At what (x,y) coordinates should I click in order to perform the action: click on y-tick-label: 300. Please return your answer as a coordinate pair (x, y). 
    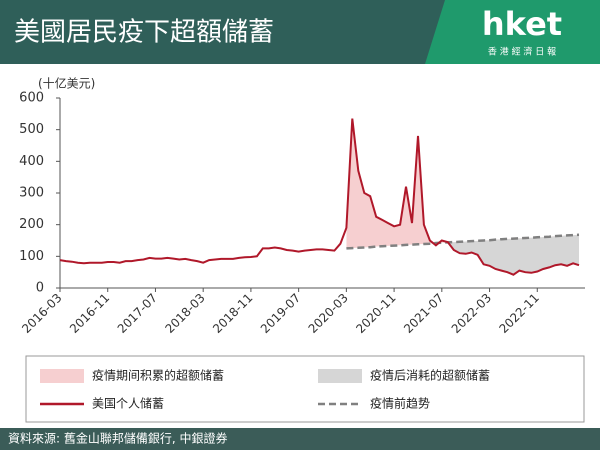
    Looking at the image, I should click on (31, 193).